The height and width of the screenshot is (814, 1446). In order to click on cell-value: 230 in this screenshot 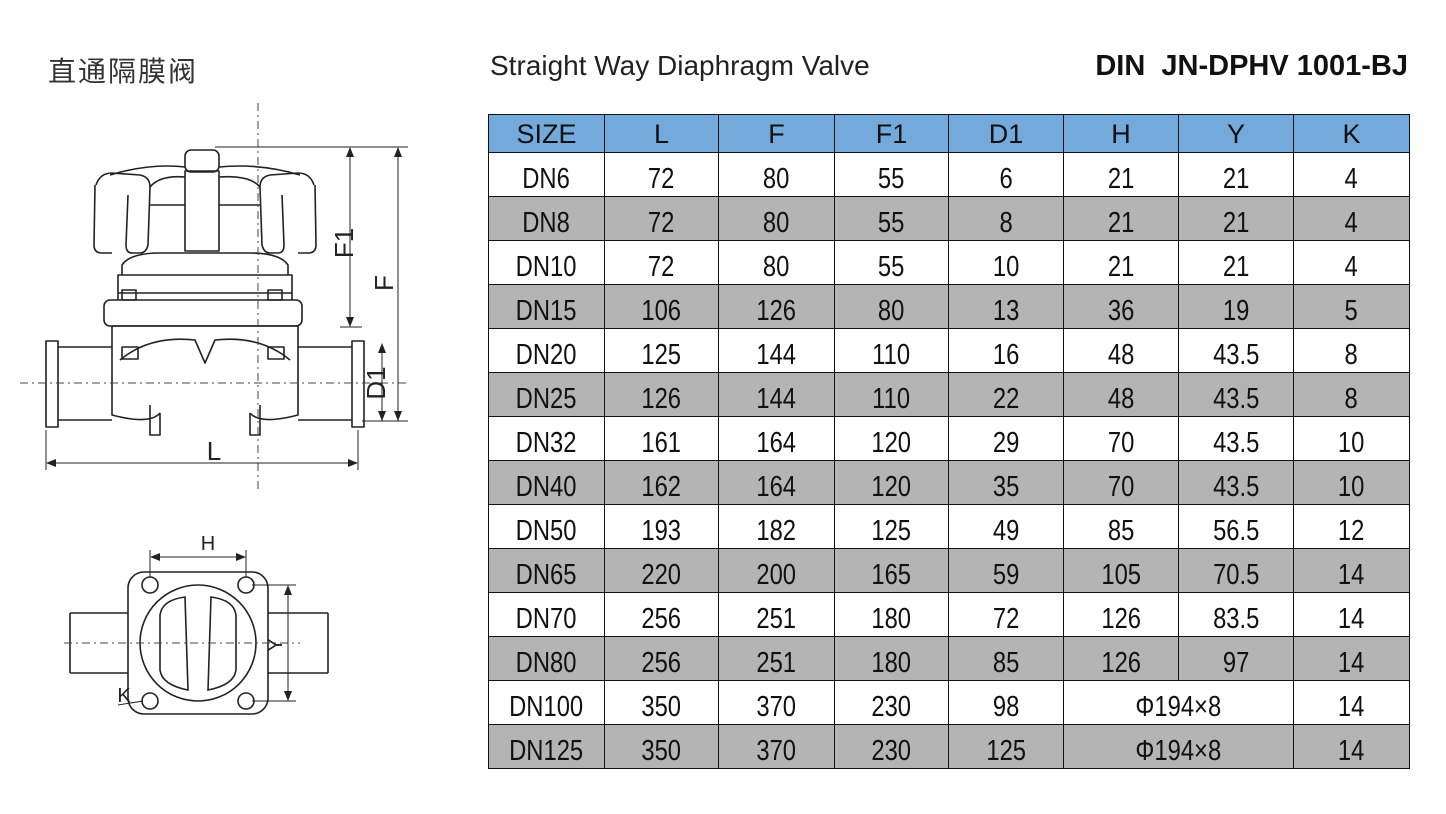, I will do `click(891, 751)`.